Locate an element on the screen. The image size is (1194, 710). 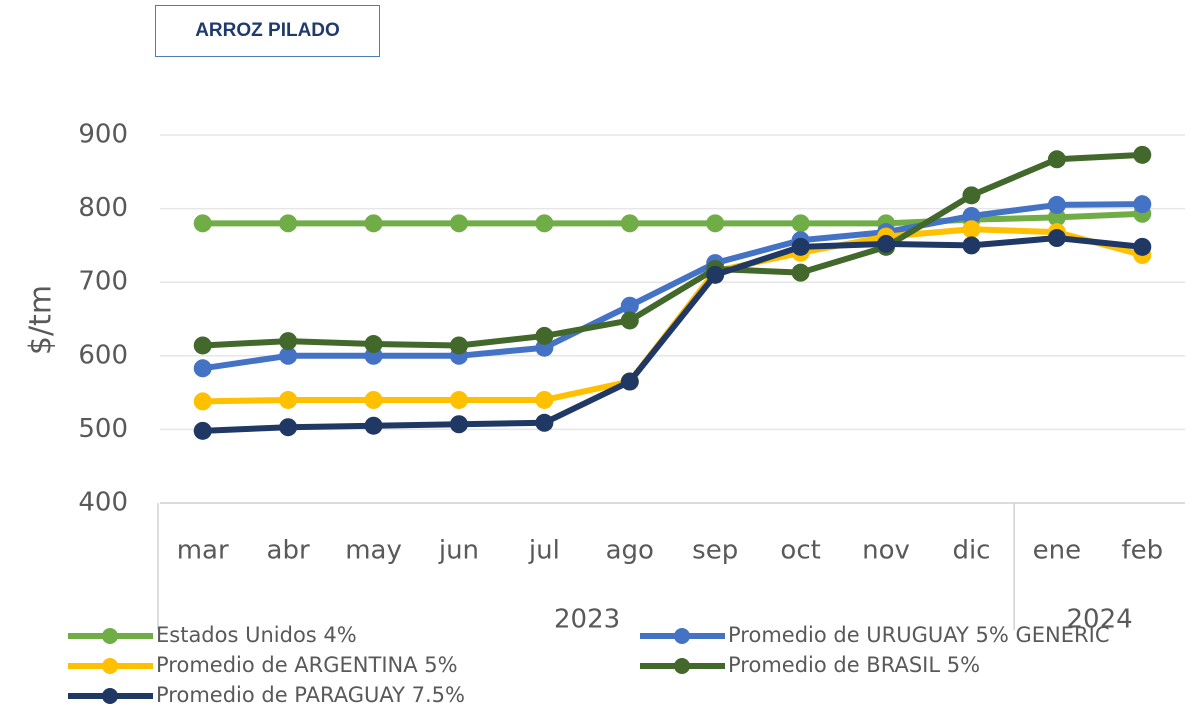
y-tick-label: 600 is located at coordinates (103, 355).